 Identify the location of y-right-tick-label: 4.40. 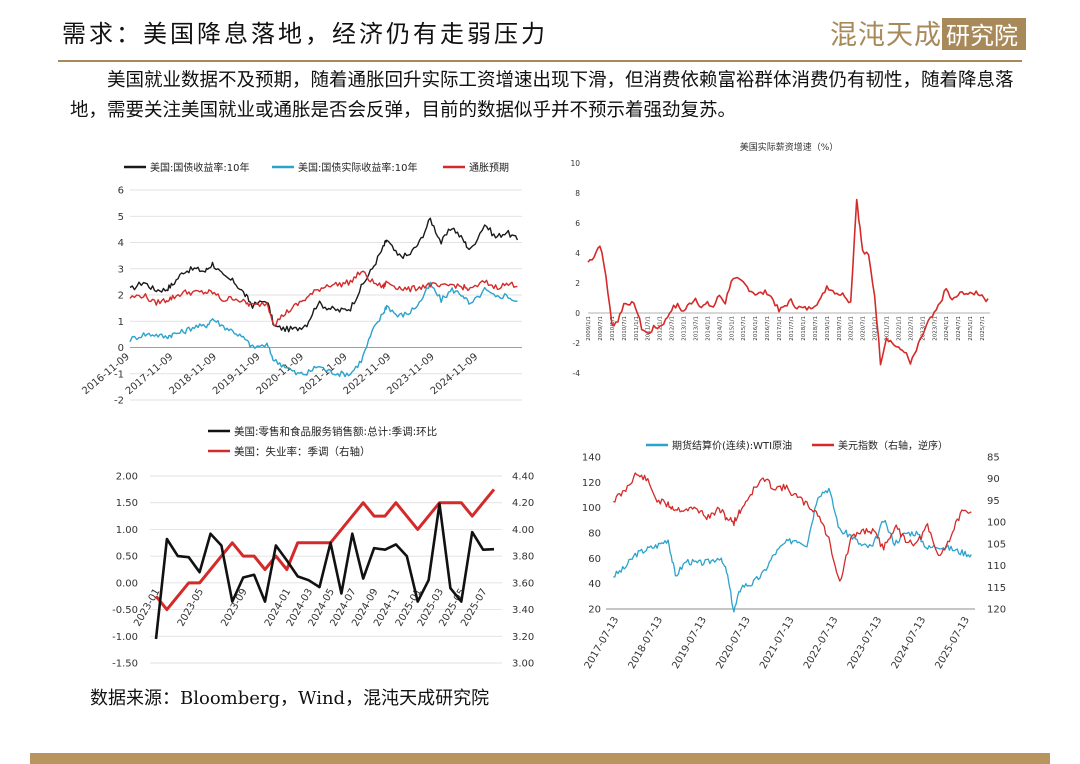
(523, 477).